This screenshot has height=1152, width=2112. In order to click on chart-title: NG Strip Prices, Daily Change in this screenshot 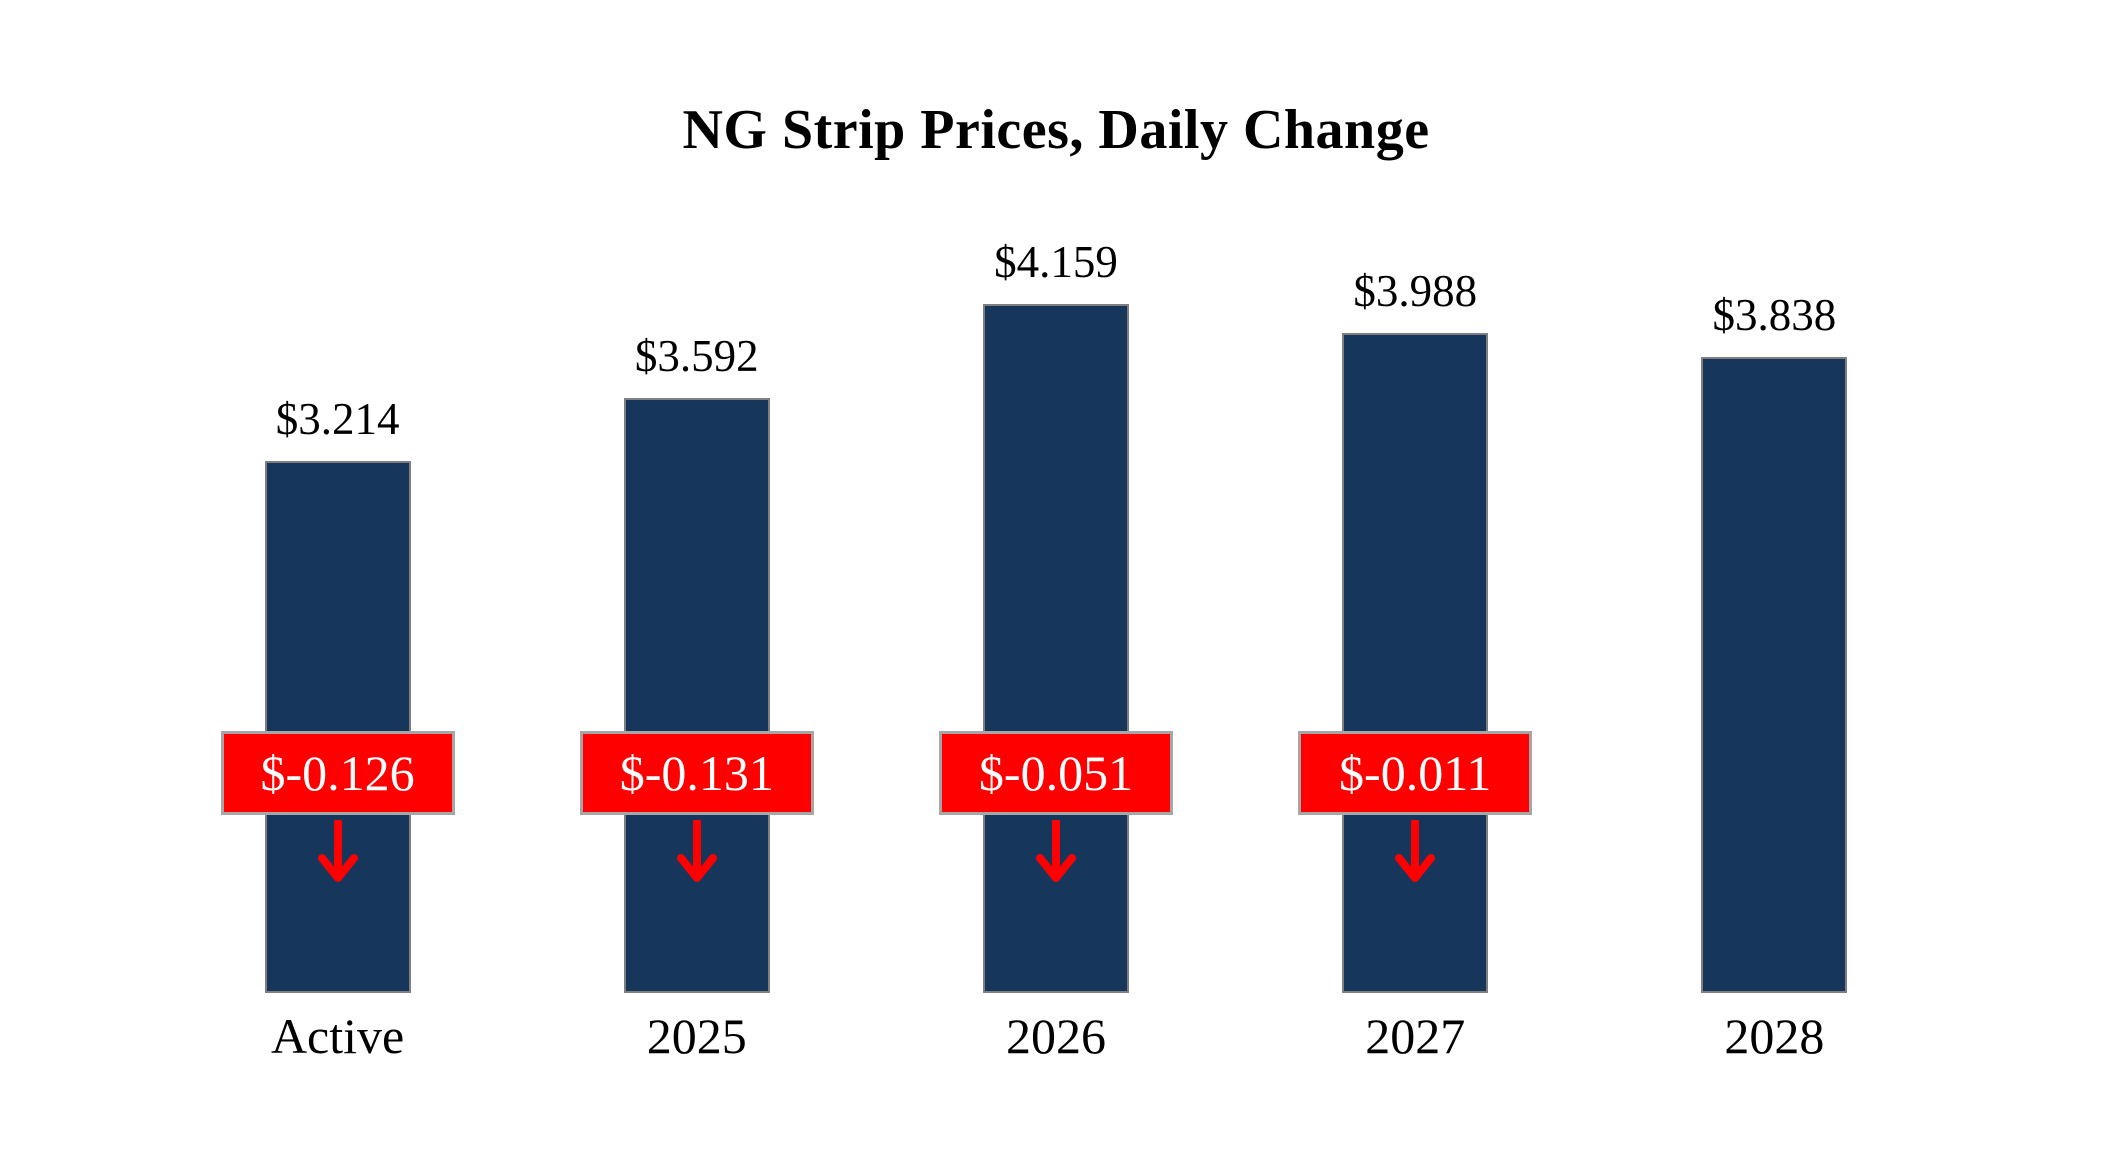, I will do `click(1056, 130)`.